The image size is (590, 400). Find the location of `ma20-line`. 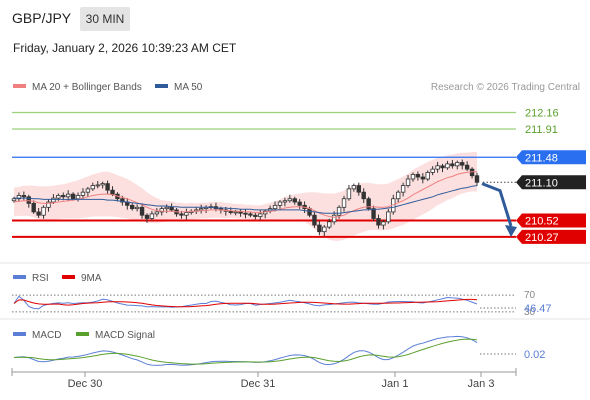

ma20-line is located at coordinates (245, 194).